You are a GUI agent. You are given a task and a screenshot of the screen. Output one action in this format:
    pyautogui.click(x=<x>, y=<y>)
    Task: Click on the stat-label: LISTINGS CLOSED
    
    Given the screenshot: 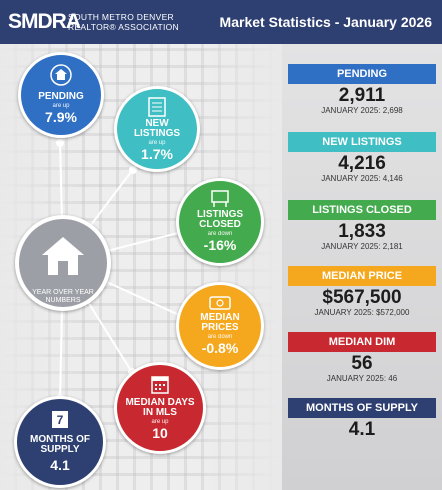 What is the action you would take?
    pyautogui.click(x=362, y=210)
    